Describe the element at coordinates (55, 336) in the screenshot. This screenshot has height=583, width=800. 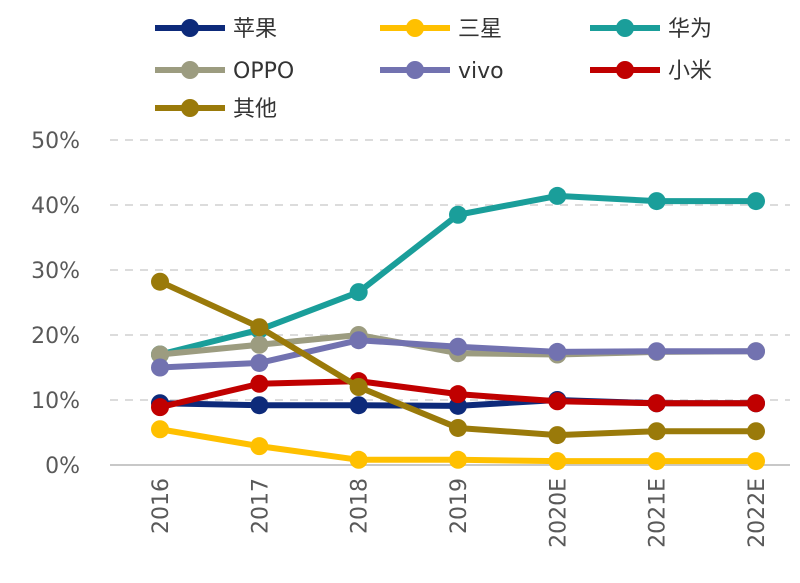
I see `y-tick-label: 20%` at that location.